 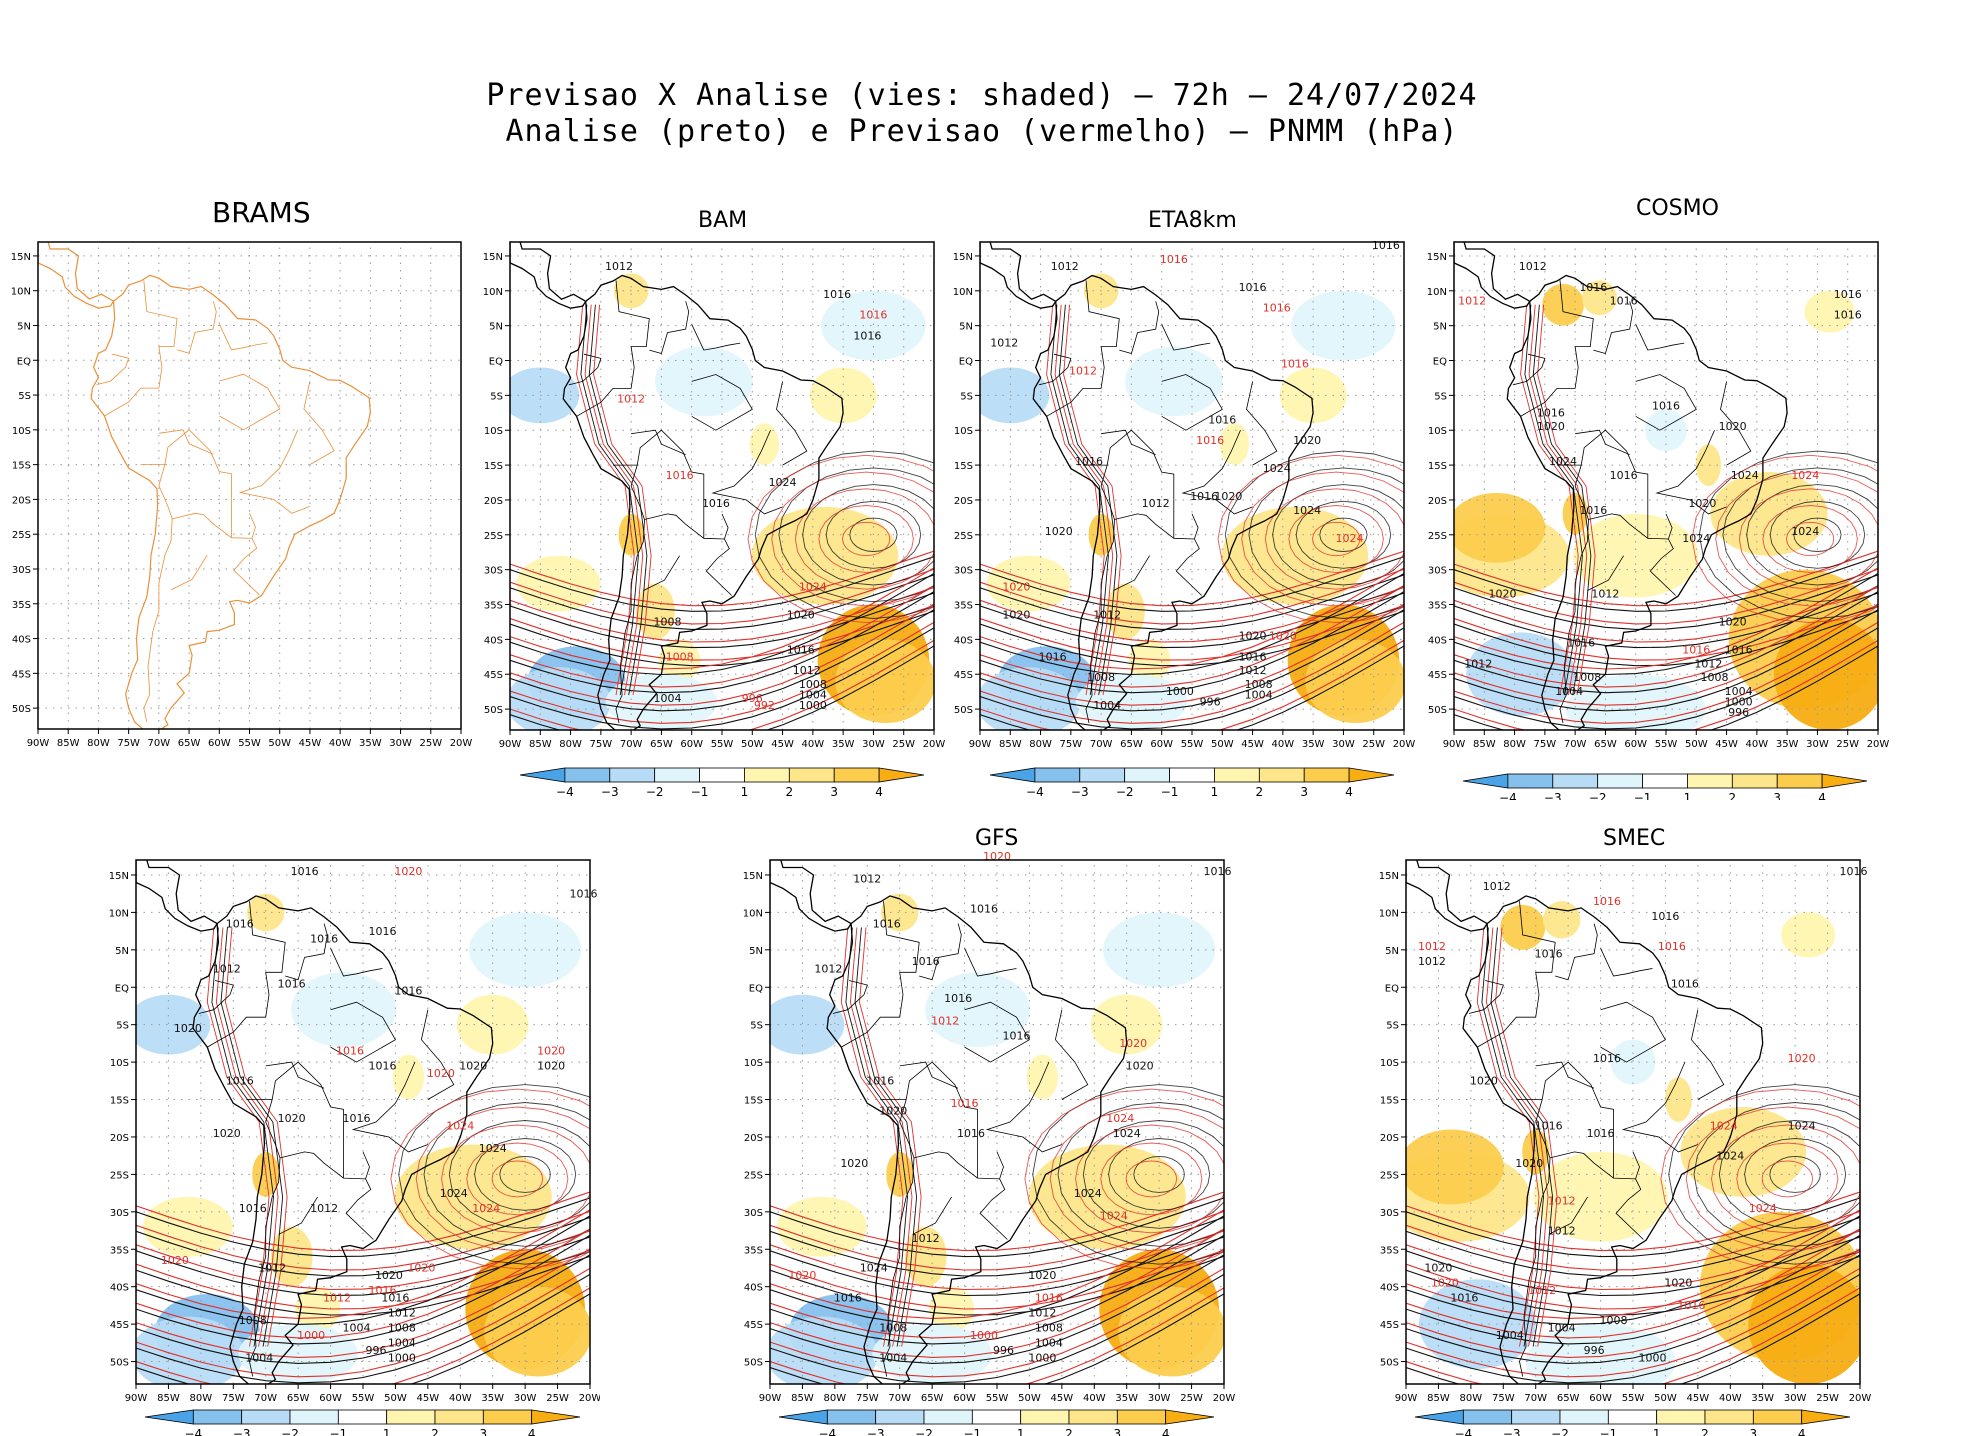 I want to click on colorbar-label: −3, so click(x=1080, y=792).